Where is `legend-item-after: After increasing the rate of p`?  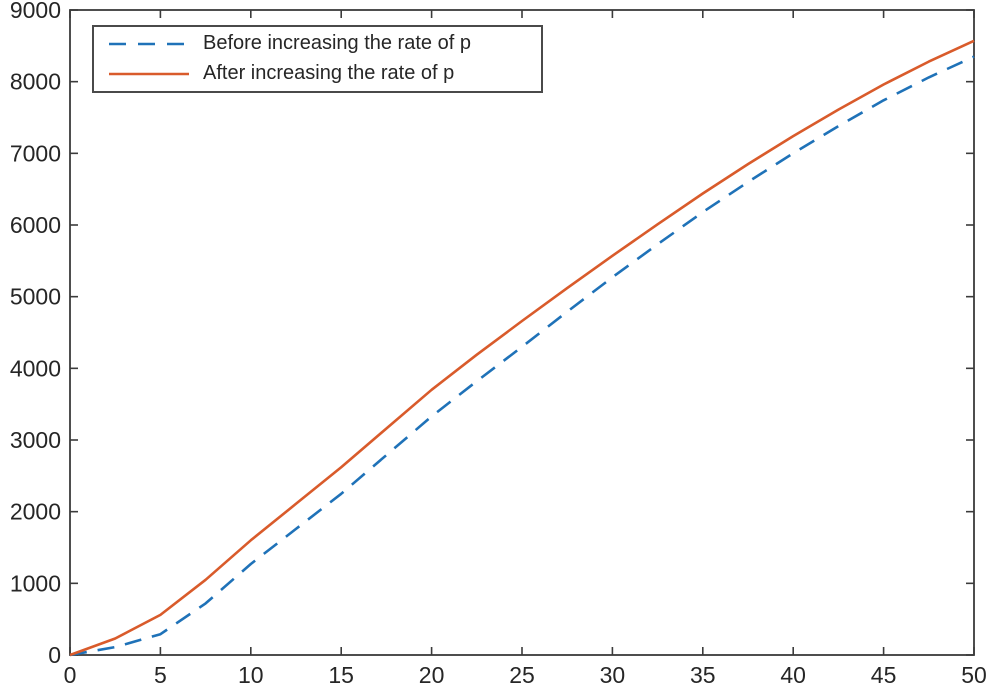 legend-item-after: After increasing the rate of p is located at coordinates (324, 74).